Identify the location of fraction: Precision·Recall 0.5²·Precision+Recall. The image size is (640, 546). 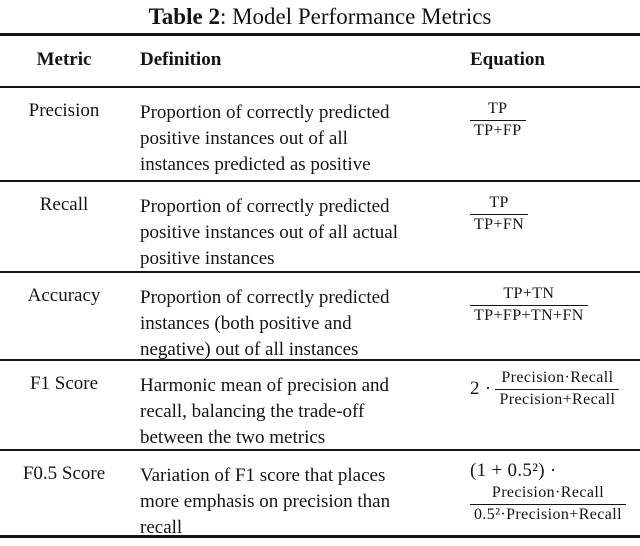
(548, 504).